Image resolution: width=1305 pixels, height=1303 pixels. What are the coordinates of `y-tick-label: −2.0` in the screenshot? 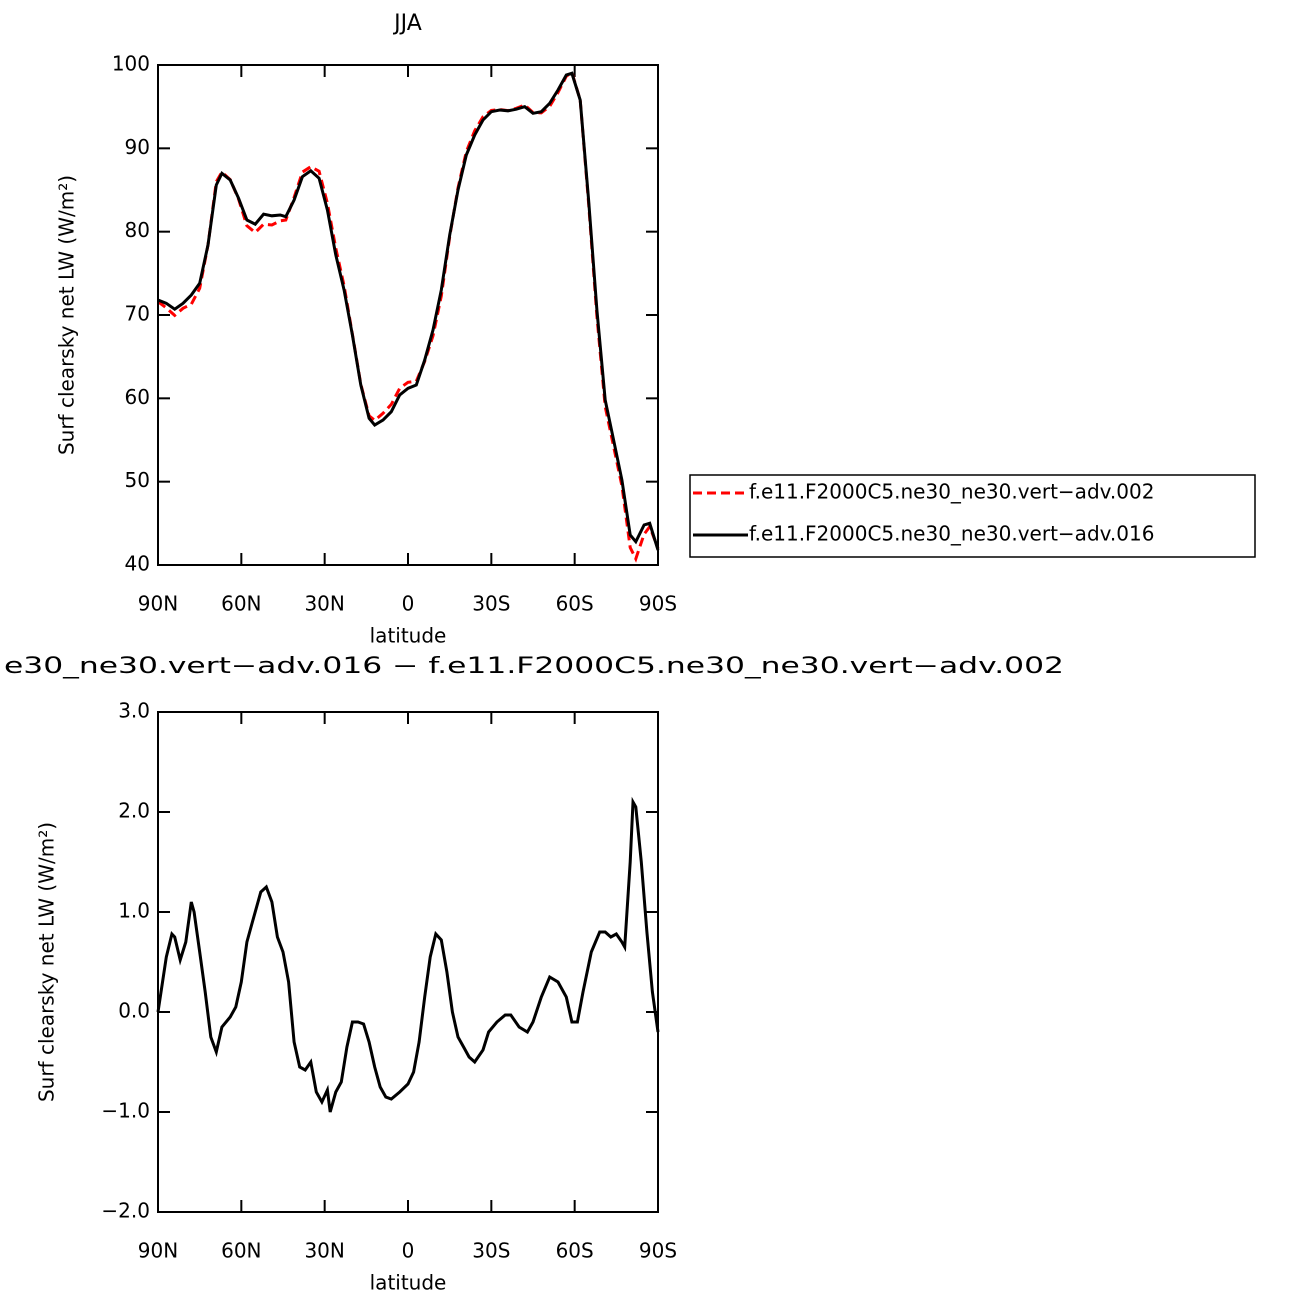 It's located at (125, 1211).